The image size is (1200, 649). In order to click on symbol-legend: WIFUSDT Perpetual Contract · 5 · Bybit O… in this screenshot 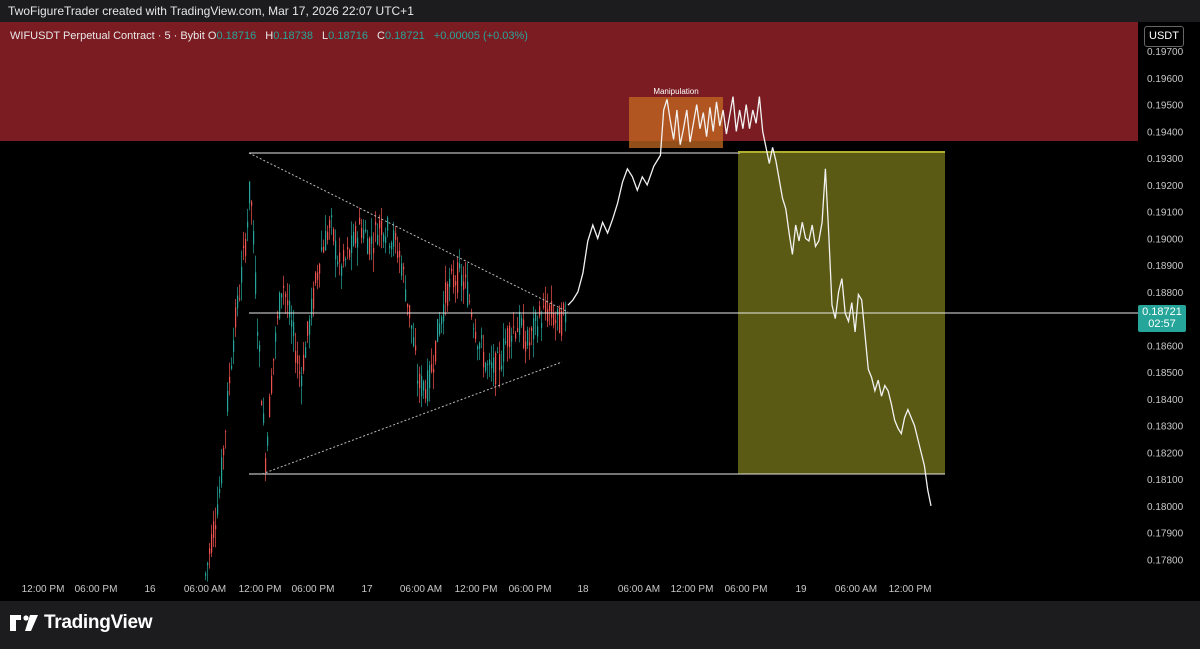, I will do `click(272, 36)`.